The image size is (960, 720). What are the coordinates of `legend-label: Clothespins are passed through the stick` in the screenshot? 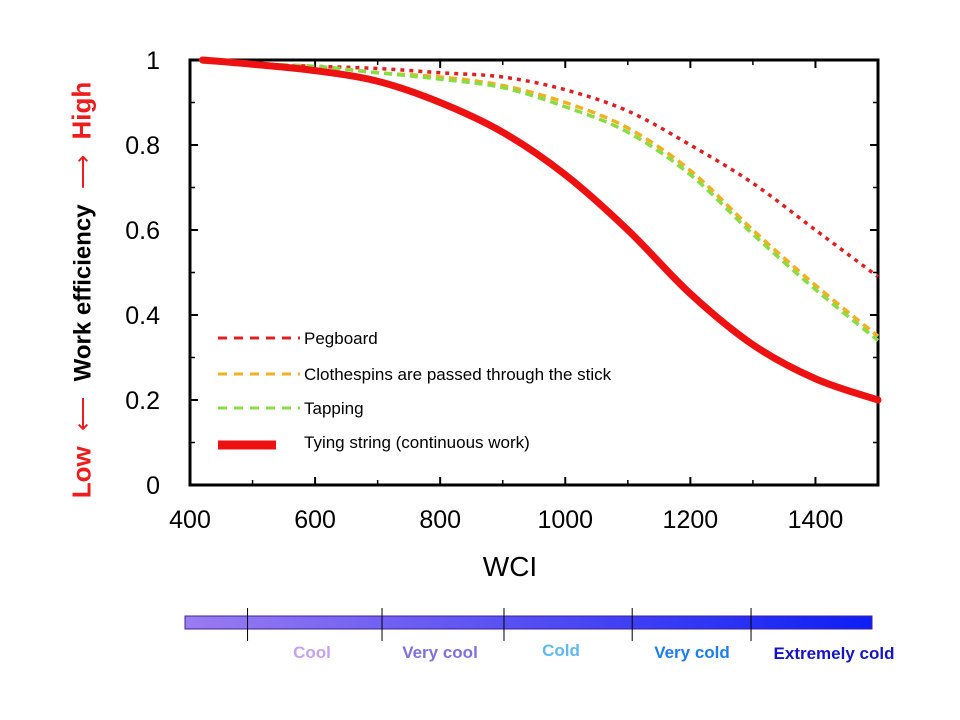 It's located at (458, 374).